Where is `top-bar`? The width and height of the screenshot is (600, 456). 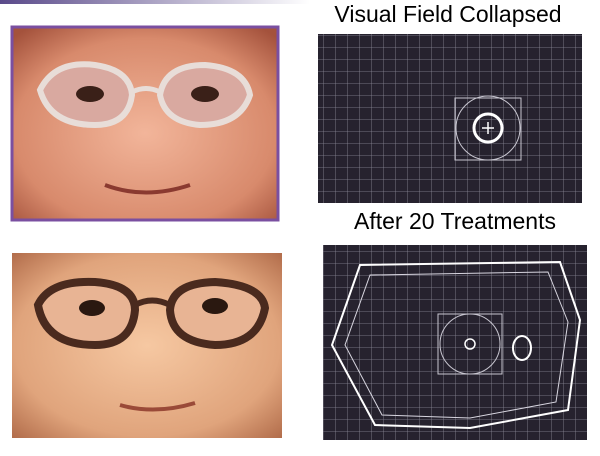
top-bar is located at coordinates (155, 2).